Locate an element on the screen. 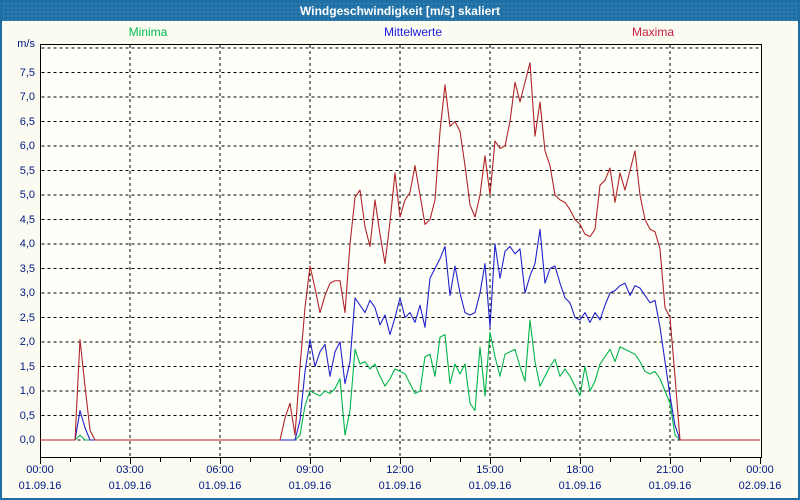 The height and width of the screenshot is (500, 800). x-tick-time-label: 09:00 is located at coordinates (310, 470).